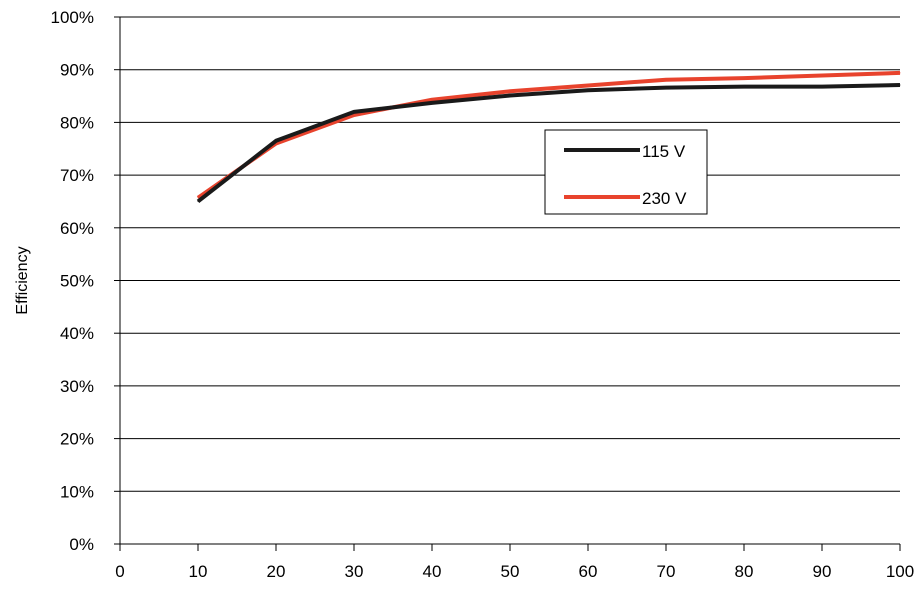 The width and height of the screenshot is (920, 592). What do you see at coordinates (510, 571) in the screenshot?
I see `x-tick-label: 50` at bounding box center [510, 571].